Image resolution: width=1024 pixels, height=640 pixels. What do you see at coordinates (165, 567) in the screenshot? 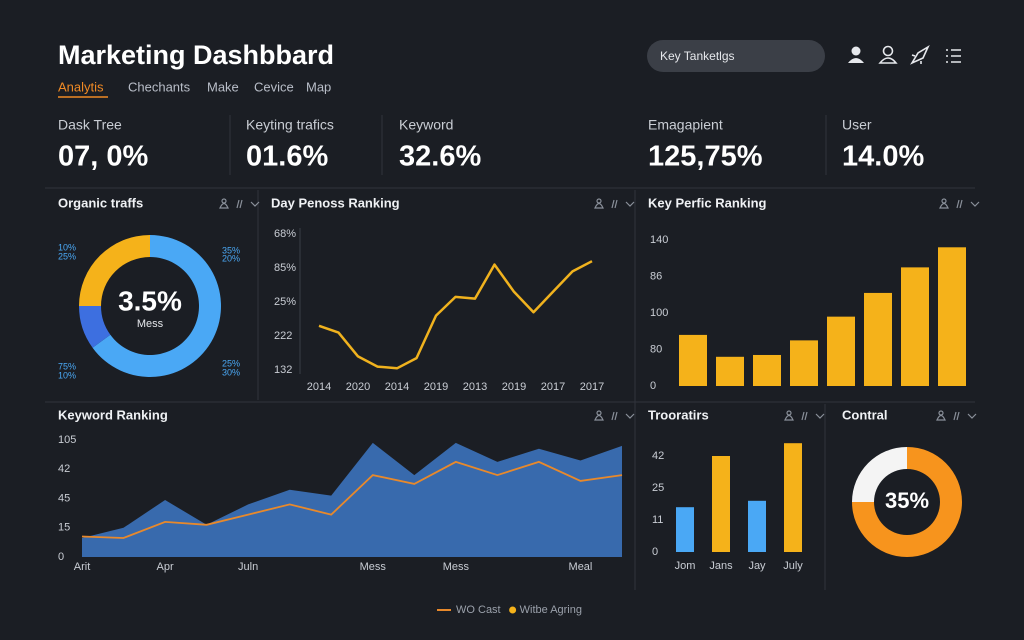
I see `x-tick-label: Apr` at bounding box center [165, 567].